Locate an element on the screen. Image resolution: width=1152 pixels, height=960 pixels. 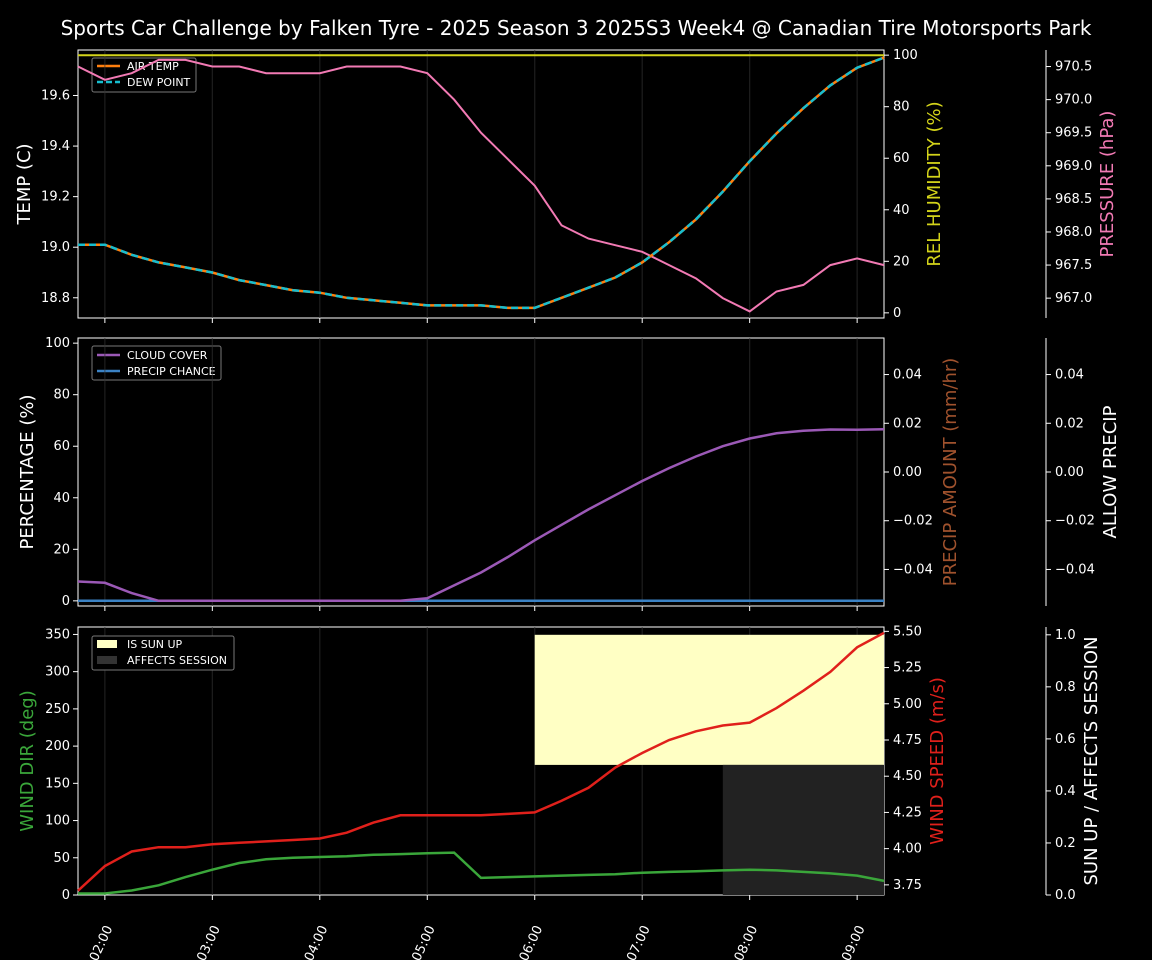
pressure-y-label-968.0: 968.0 is located at coordinates (1073, 232).